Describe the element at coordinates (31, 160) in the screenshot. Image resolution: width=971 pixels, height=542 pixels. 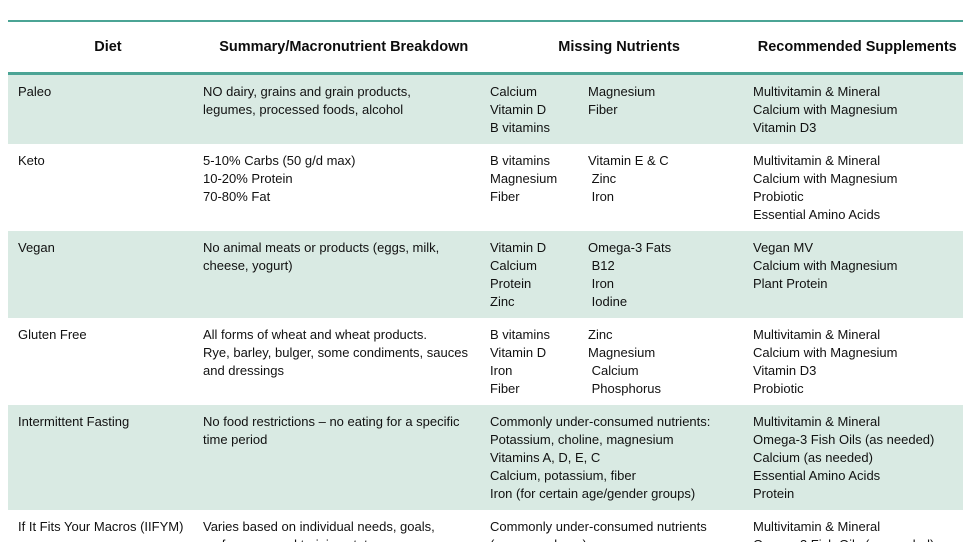
I see `diet-name: Keto` at that location.